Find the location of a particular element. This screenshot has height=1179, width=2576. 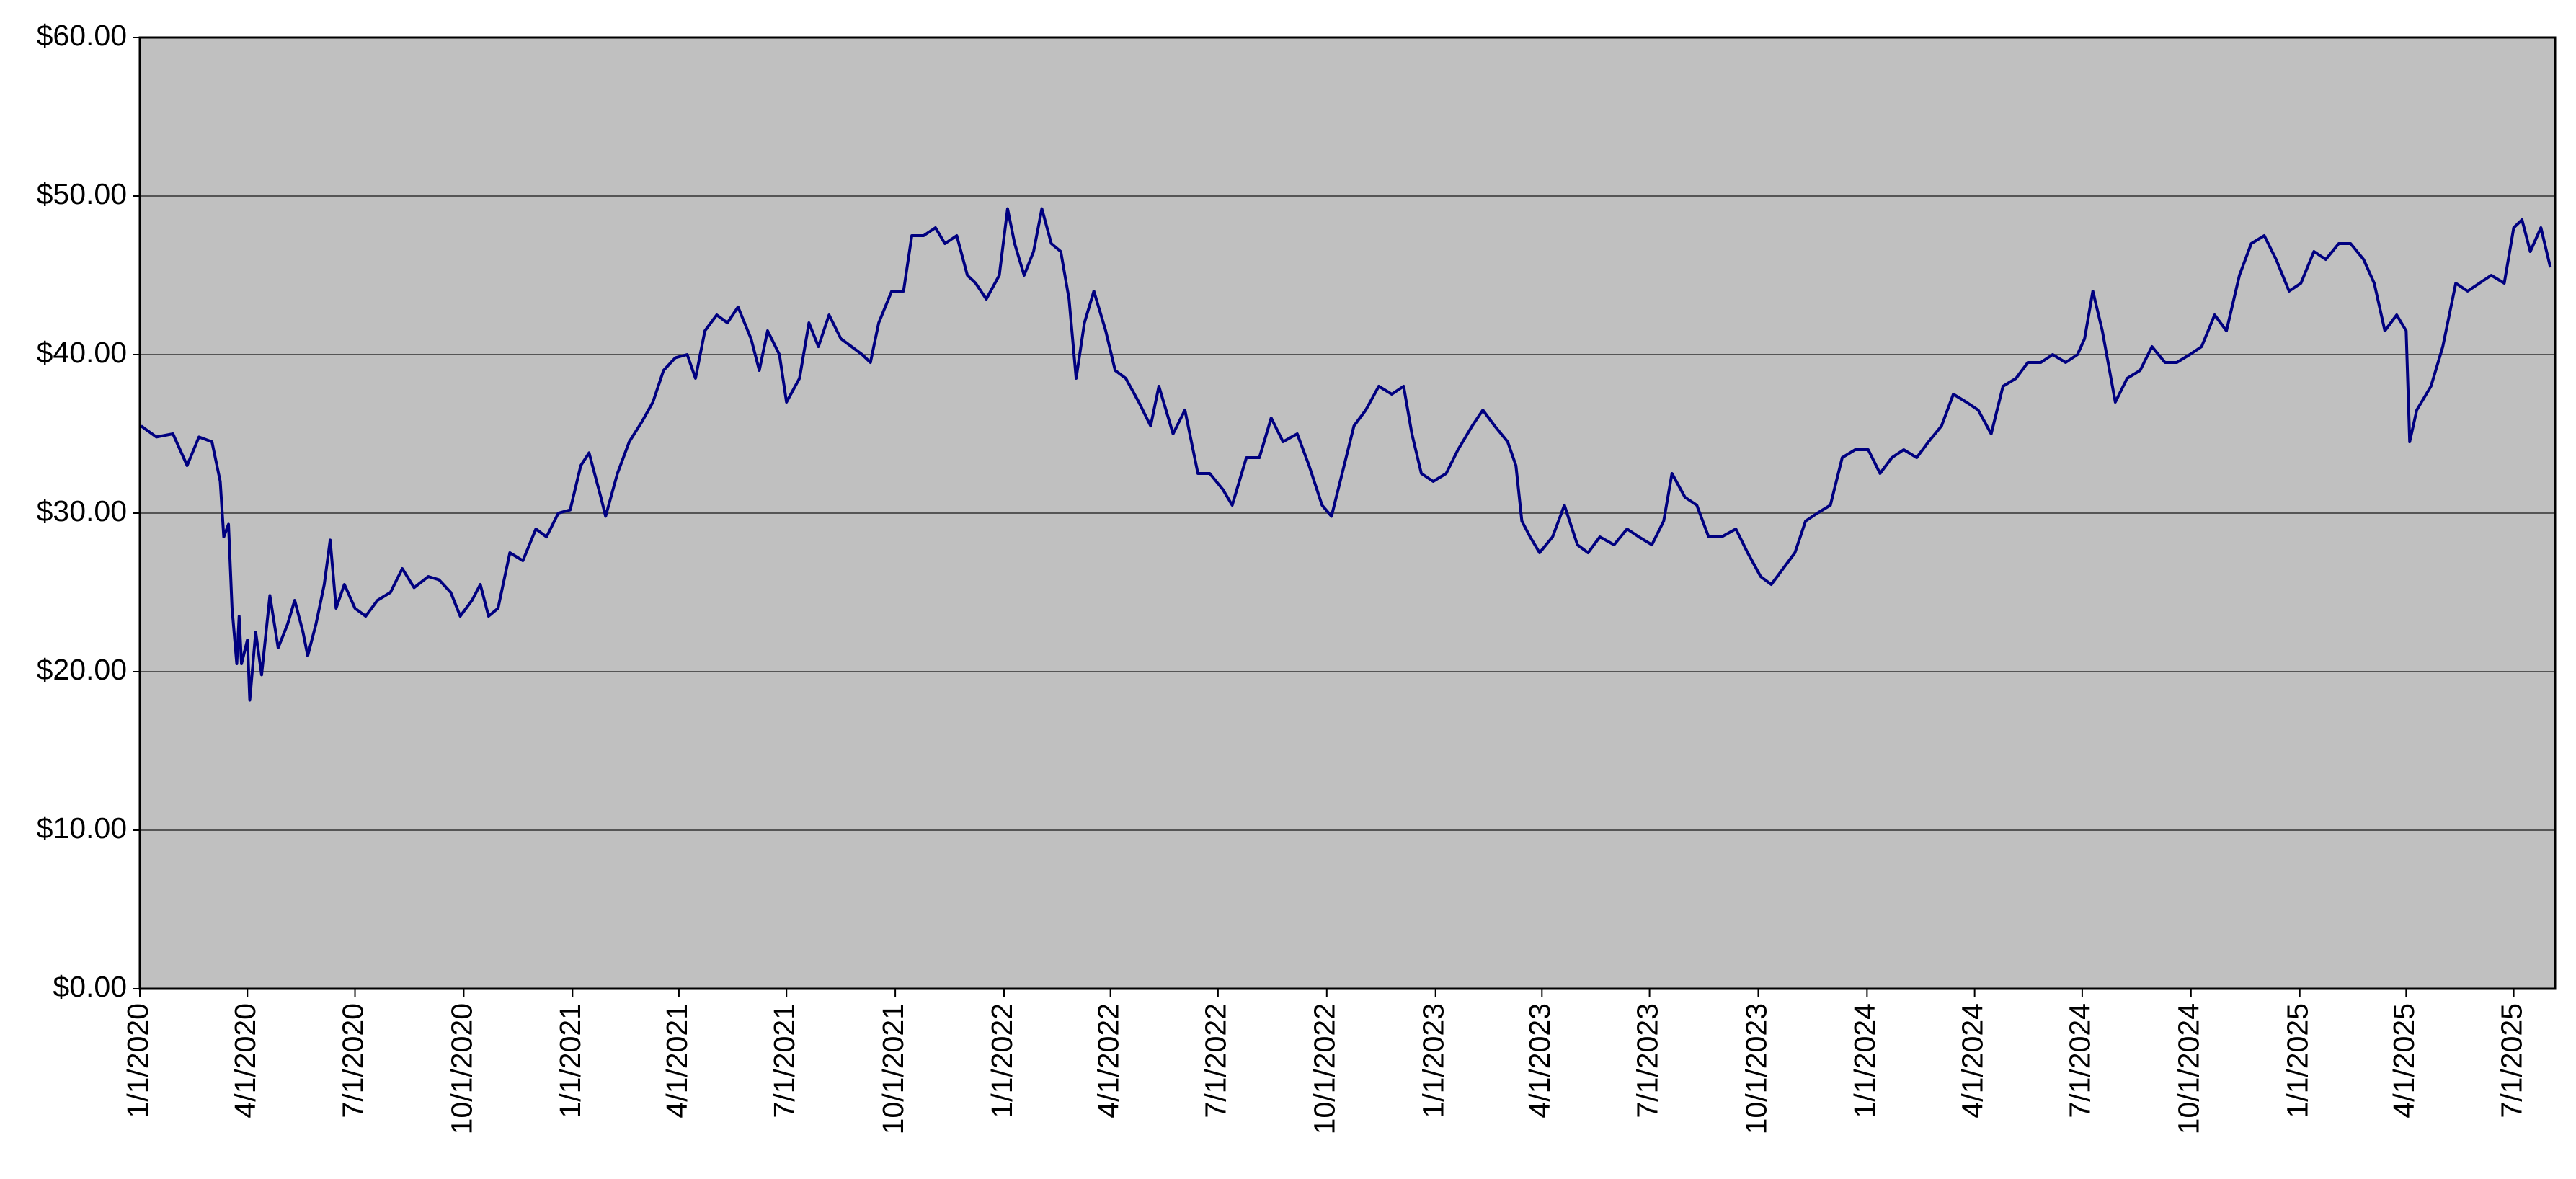

y-tick-label: $40.00 is located at coordinates (82, 352).